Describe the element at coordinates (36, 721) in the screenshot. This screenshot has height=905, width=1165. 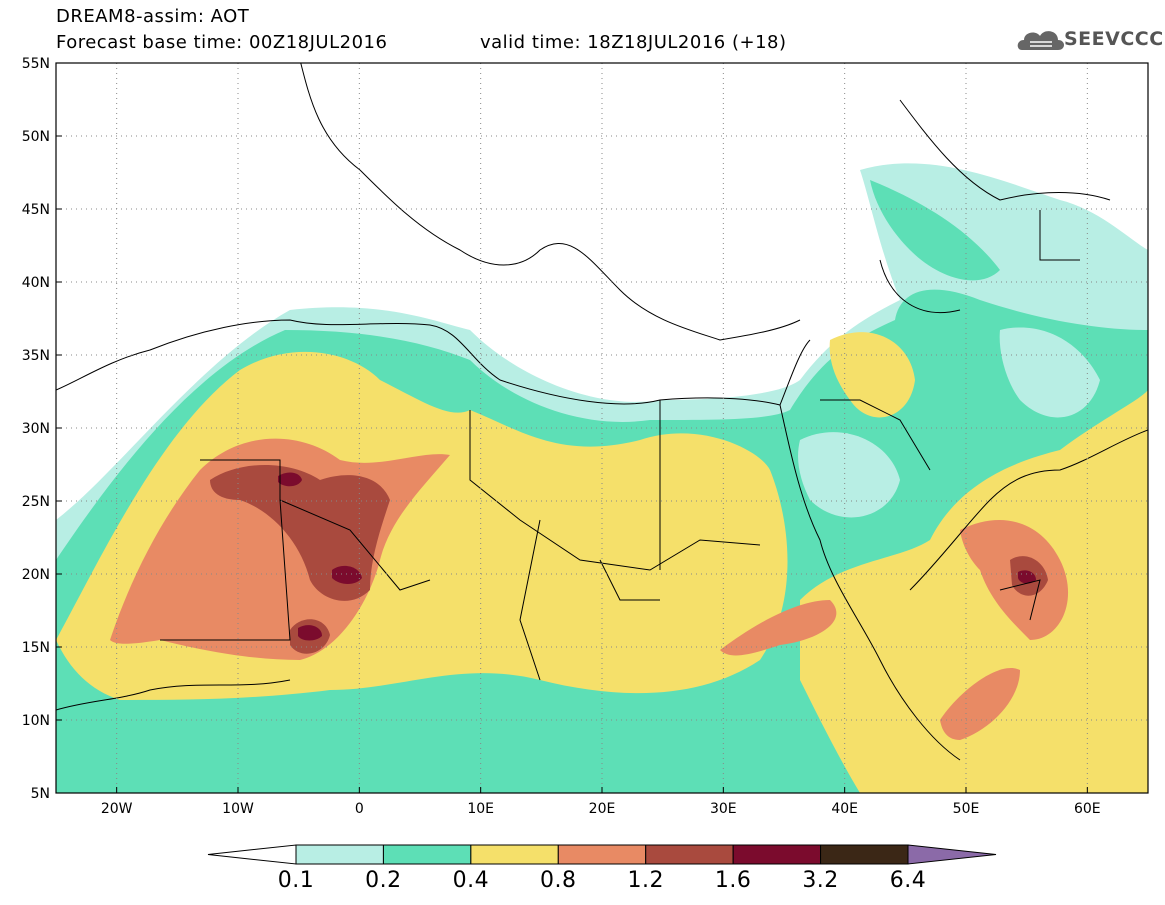
I see `lat-label: 10N` at that location.